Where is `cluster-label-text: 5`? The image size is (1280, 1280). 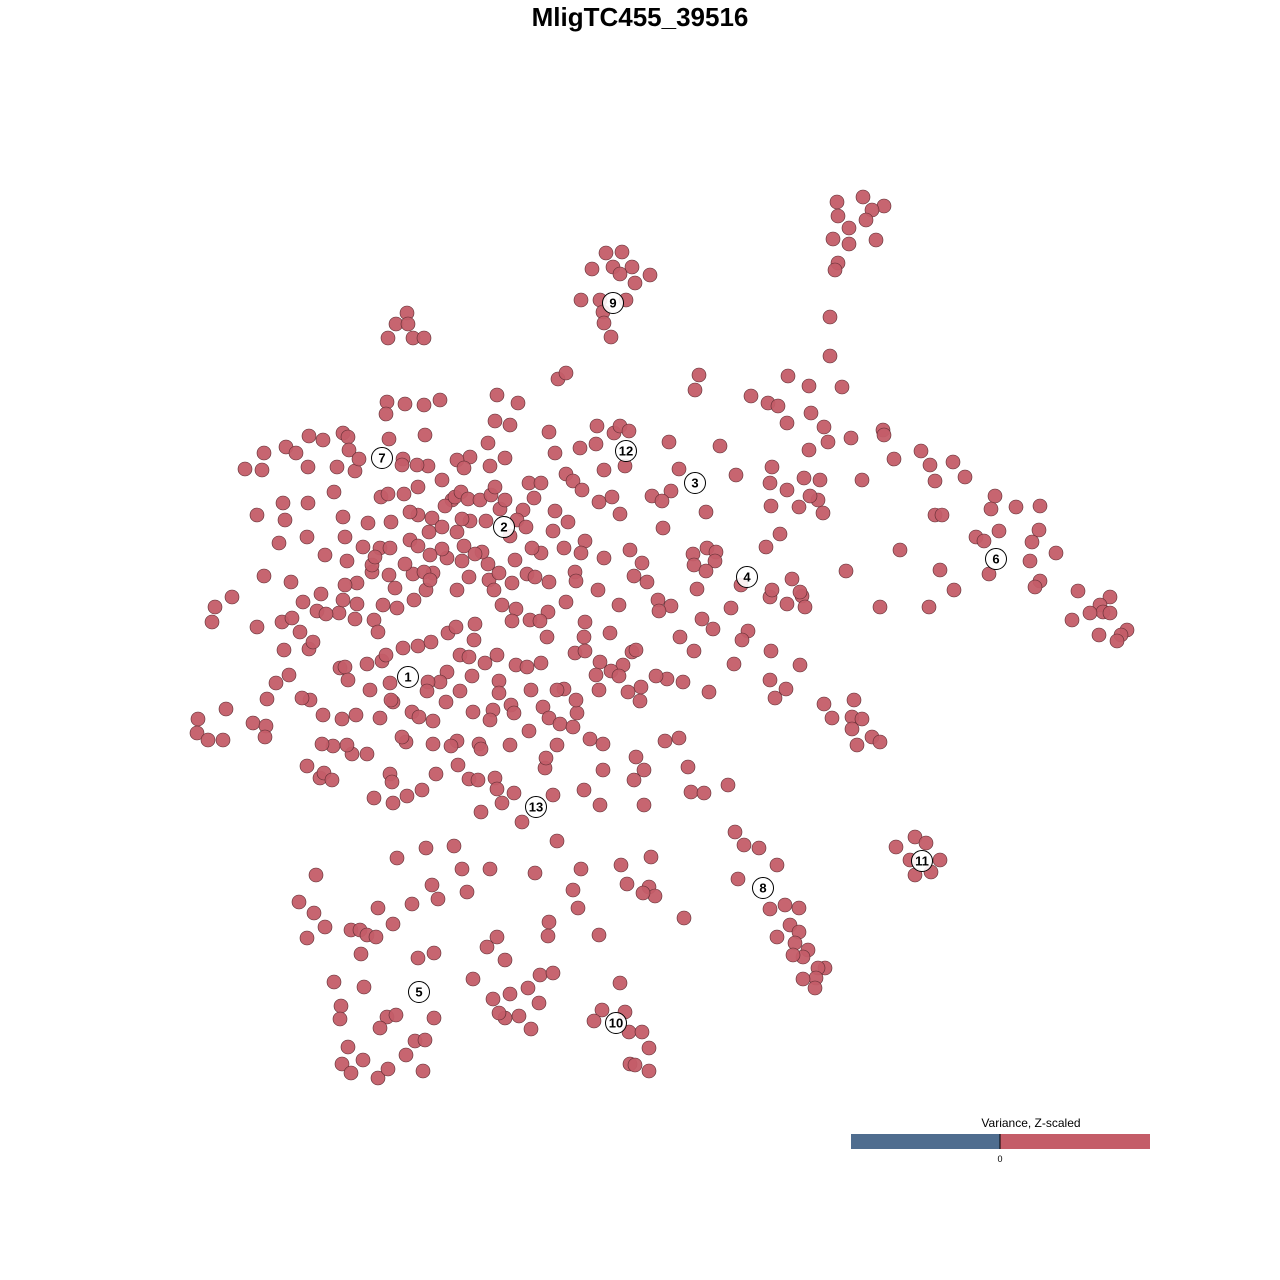
cluster-label-text: 5 is located at coordinates (418, 992).